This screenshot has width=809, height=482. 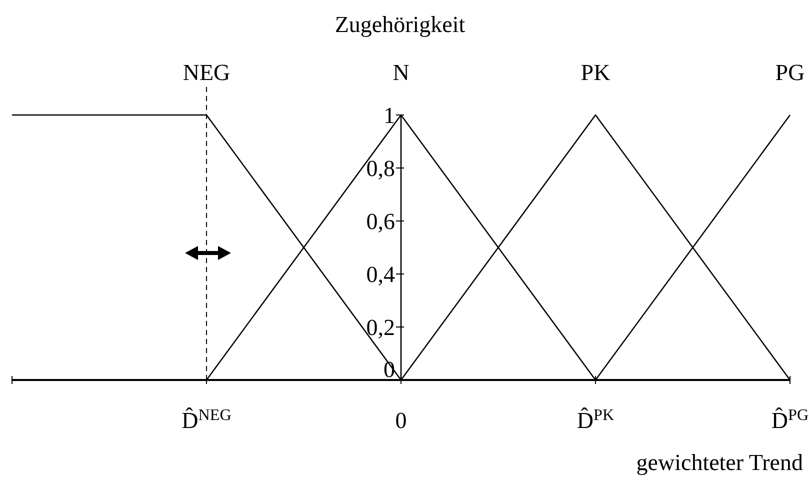 I want to click on y-tick-label: 1, so click(x=389, y=115).